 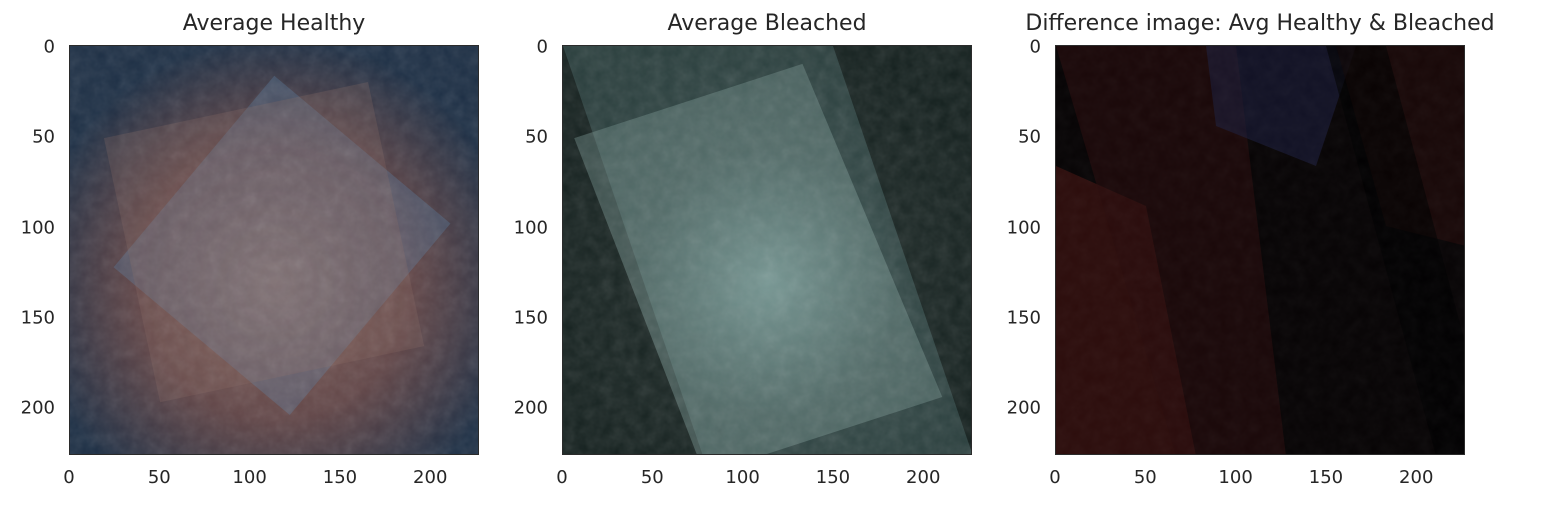 I want to click on subplot-title: Average Healthy, so click(x=274, y=23).